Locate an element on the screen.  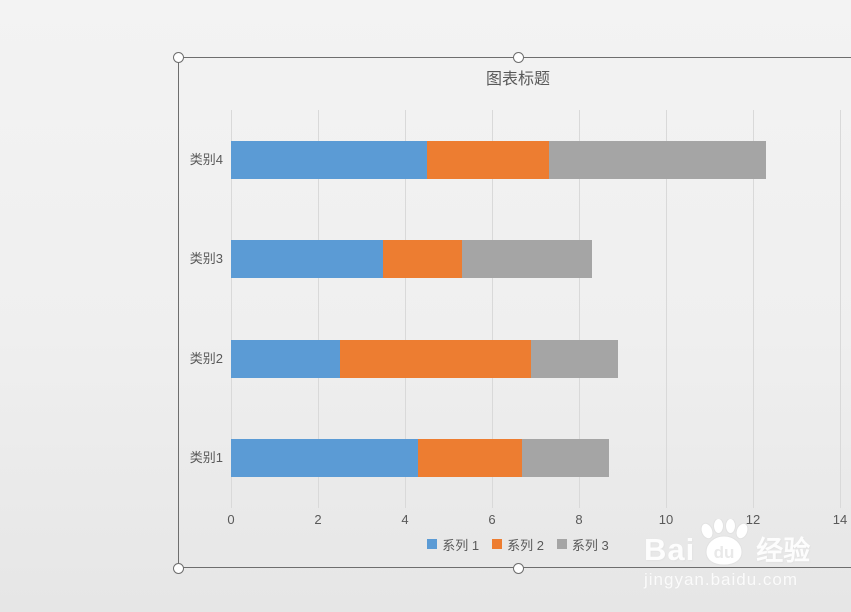
x-axis-tick-14: 14 is located at coordinates (840, 519).